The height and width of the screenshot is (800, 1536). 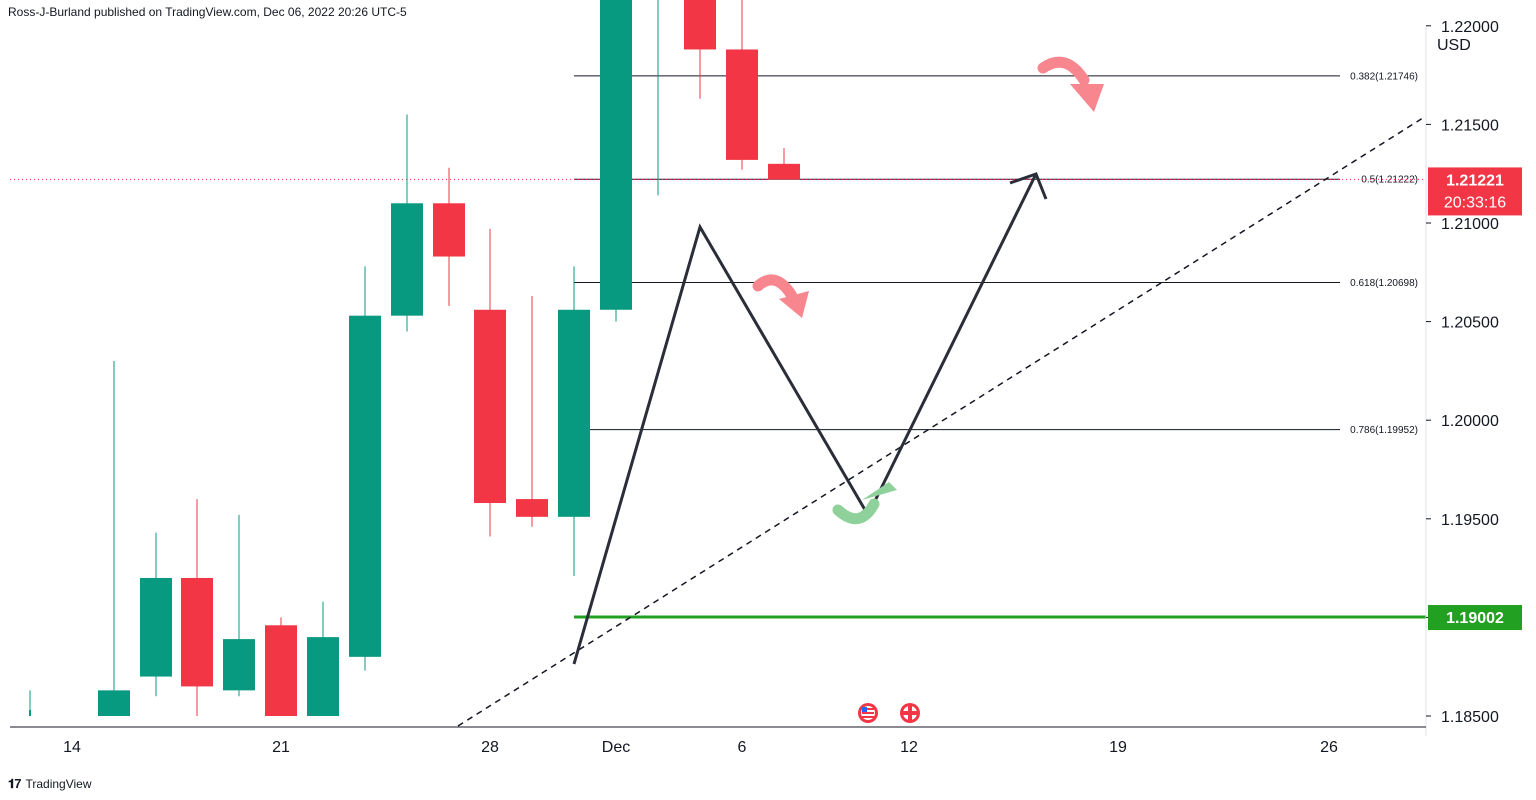 I want to click on green-arrow-icon, so click(x=864, y=503).